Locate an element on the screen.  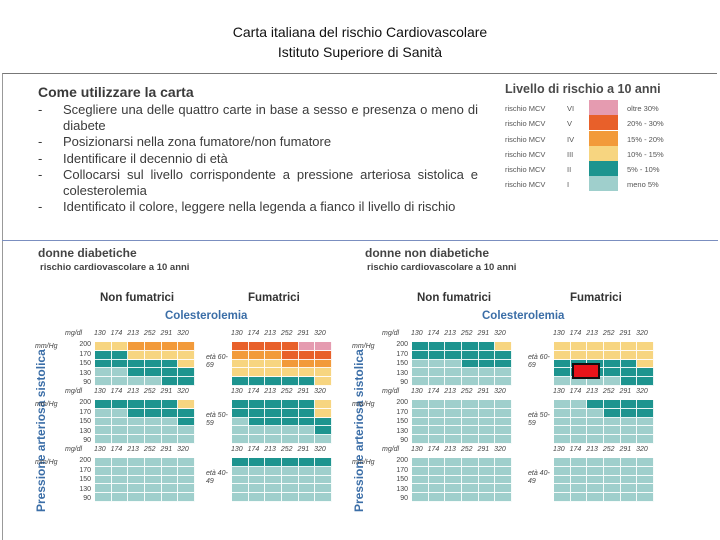
group-subtitle: rischio cardiovascolare a 10 anni is located at coordinates (442, 267).